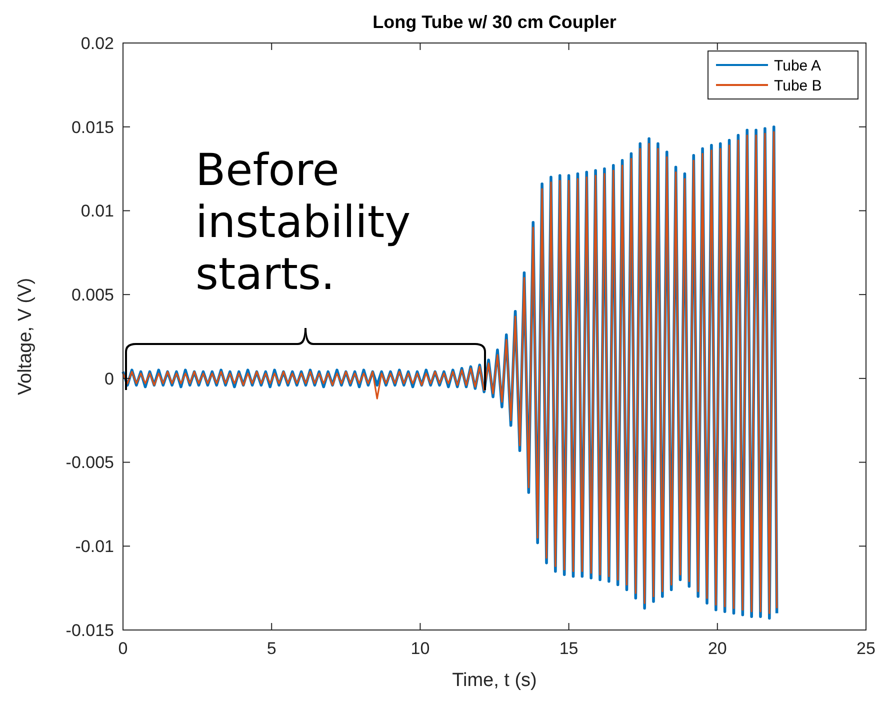 This screenshot has height=702, width=881. What do you see at coordinates (717, 648) in the screenshot?
I see `x-tick-label: 20` at bounding box center [717, 648].